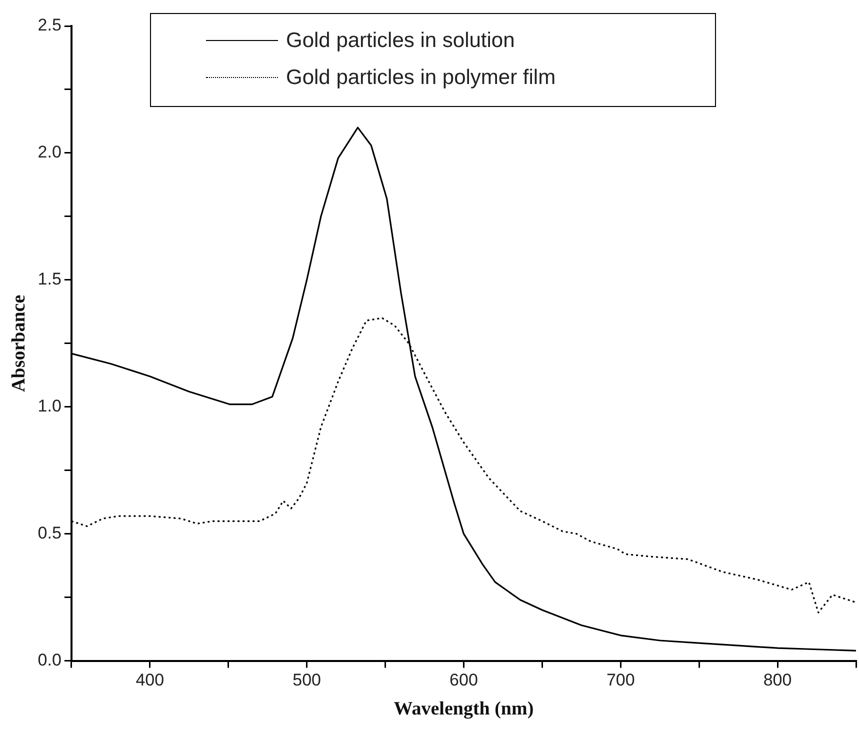  What do you see at coordinates (50, 406) in the screenshot?
I see `y-tick-label: 1.0` at bounding box center [50, 406].